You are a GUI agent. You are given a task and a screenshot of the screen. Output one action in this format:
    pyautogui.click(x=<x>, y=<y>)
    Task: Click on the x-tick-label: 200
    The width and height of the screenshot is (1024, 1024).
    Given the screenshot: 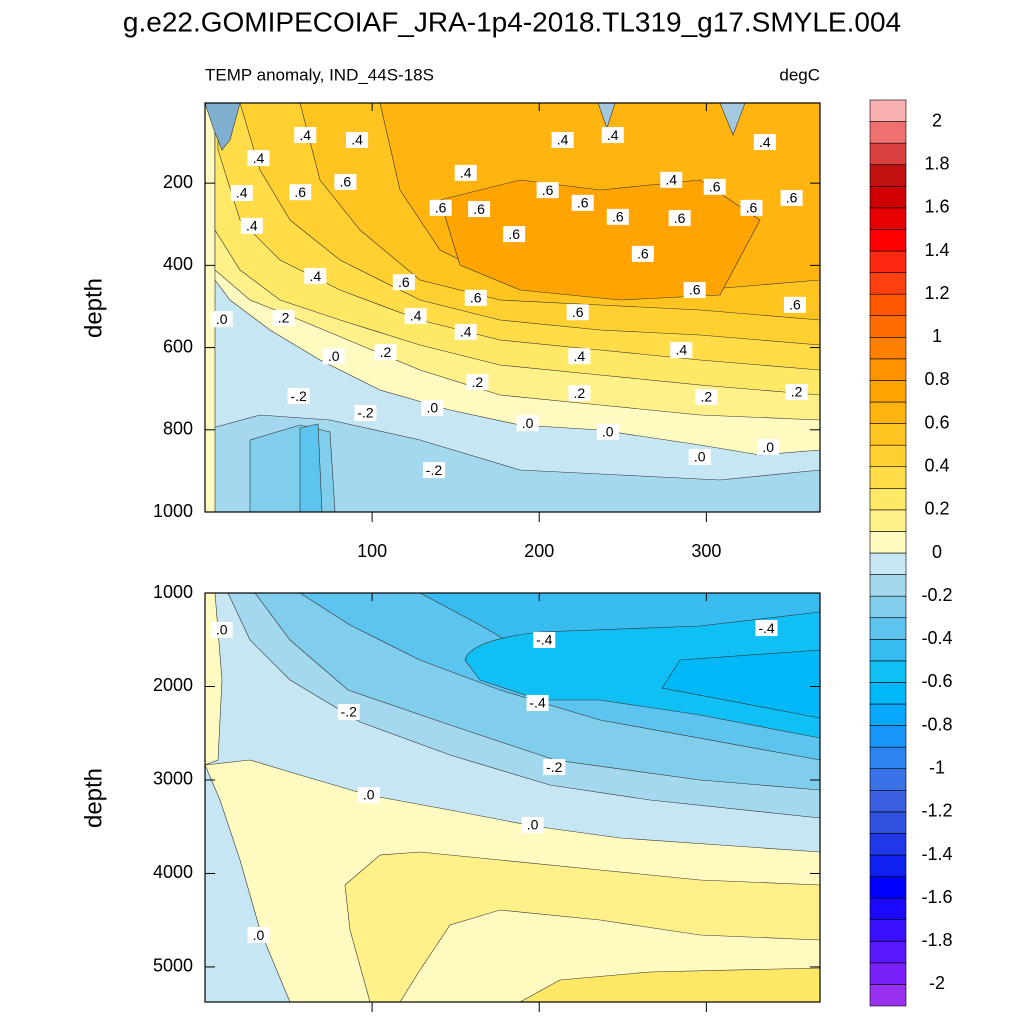 What is the action you would take?
    pyautogui.click(x=539, y=551)
    